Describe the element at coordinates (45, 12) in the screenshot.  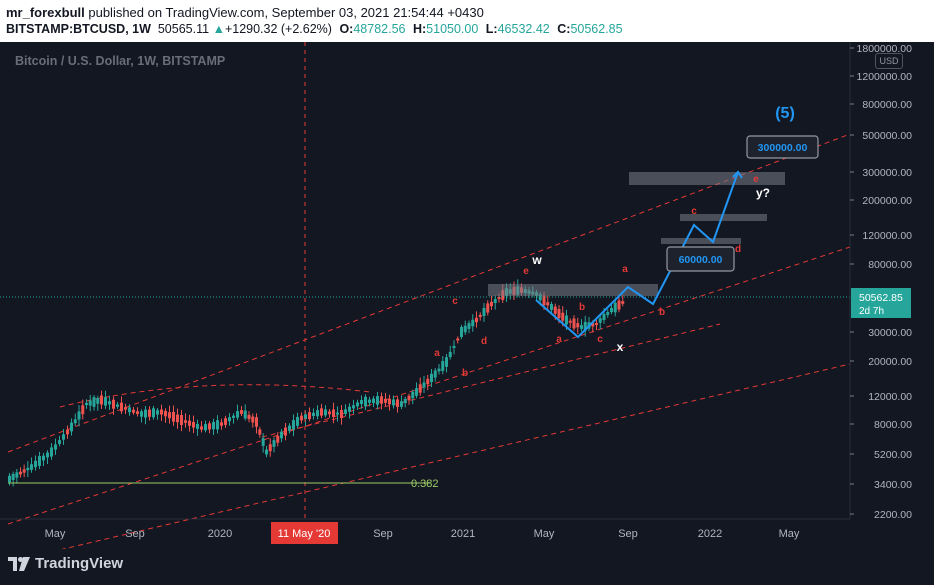
I see `author-name: mr_forexbull` at that location.